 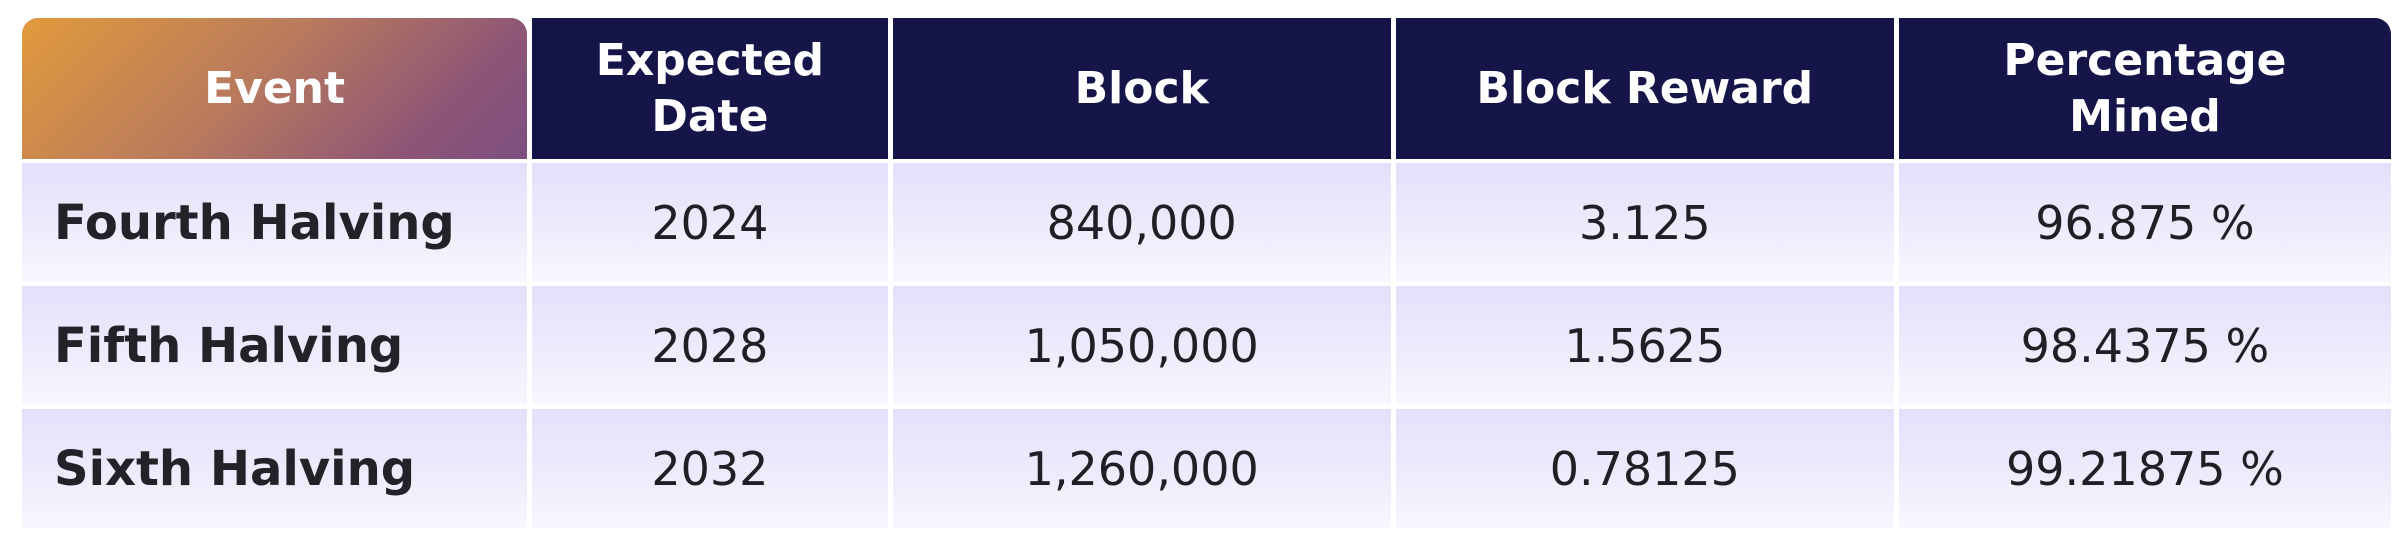 I want to click on cell-event: Sixth Halving, so click(x=275, y=468).